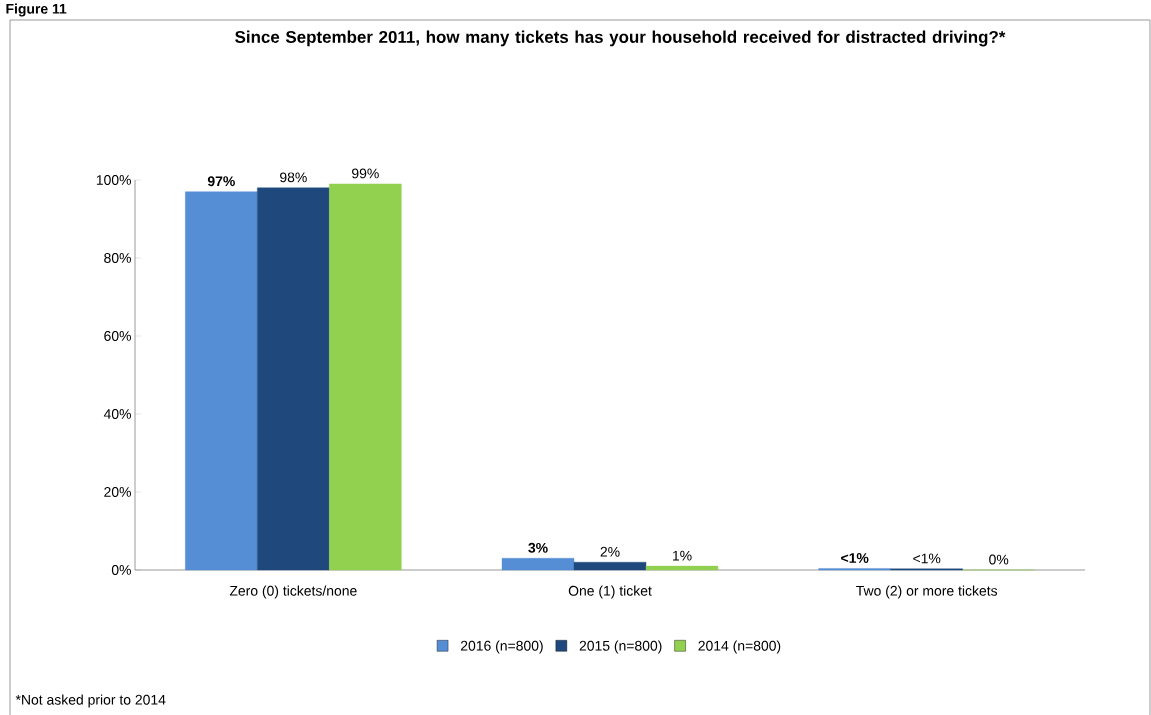  What do you see at coordinates (90, 701) in the screenshot?
I see `text: *Not asked prior to 2014` at bounding box center [90, 701].